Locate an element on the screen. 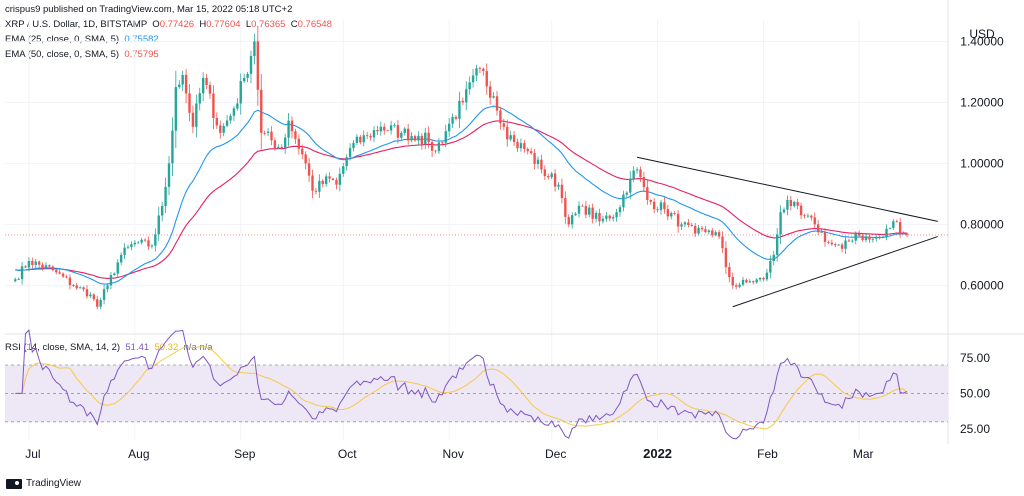  rsi-tick-label: 50.00 is located at coordinates (975, 393).